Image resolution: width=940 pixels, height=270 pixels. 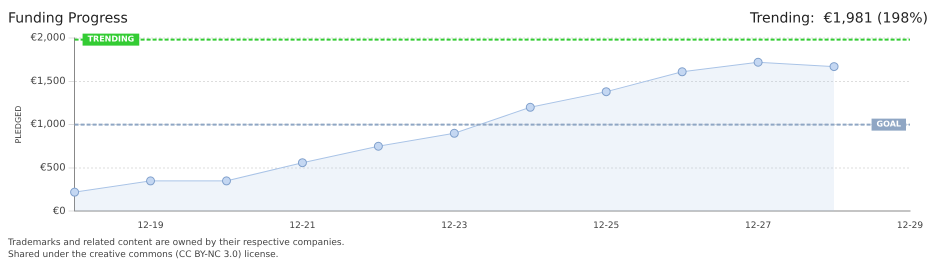 I want to click on y-tick-label: €2,000, so click(x=48, y=38).